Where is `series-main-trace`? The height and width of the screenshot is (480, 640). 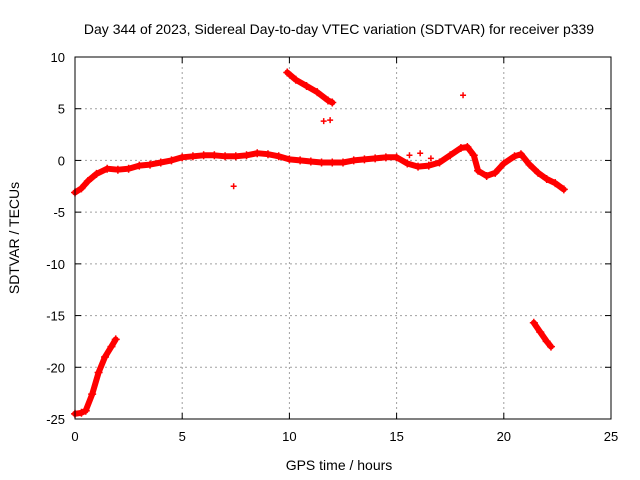
series-main-trace is located at coordinates (319, 169).